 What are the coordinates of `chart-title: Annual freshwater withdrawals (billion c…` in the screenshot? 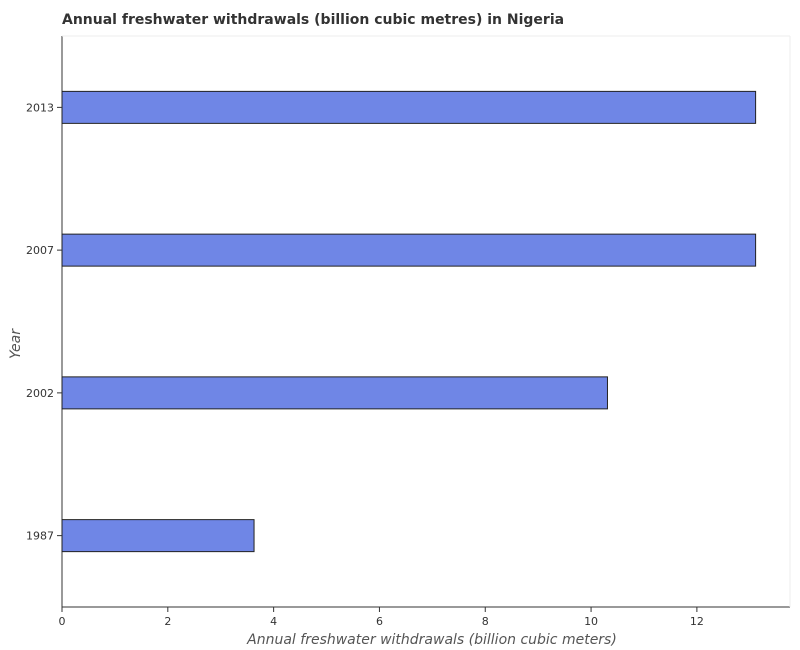 It's located at (313, 20).